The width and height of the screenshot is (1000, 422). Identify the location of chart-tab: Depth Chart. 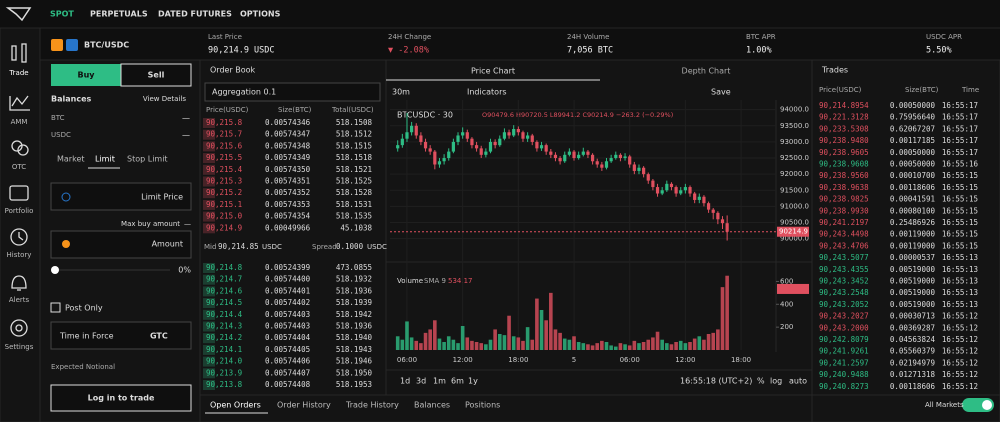
(706, 71).